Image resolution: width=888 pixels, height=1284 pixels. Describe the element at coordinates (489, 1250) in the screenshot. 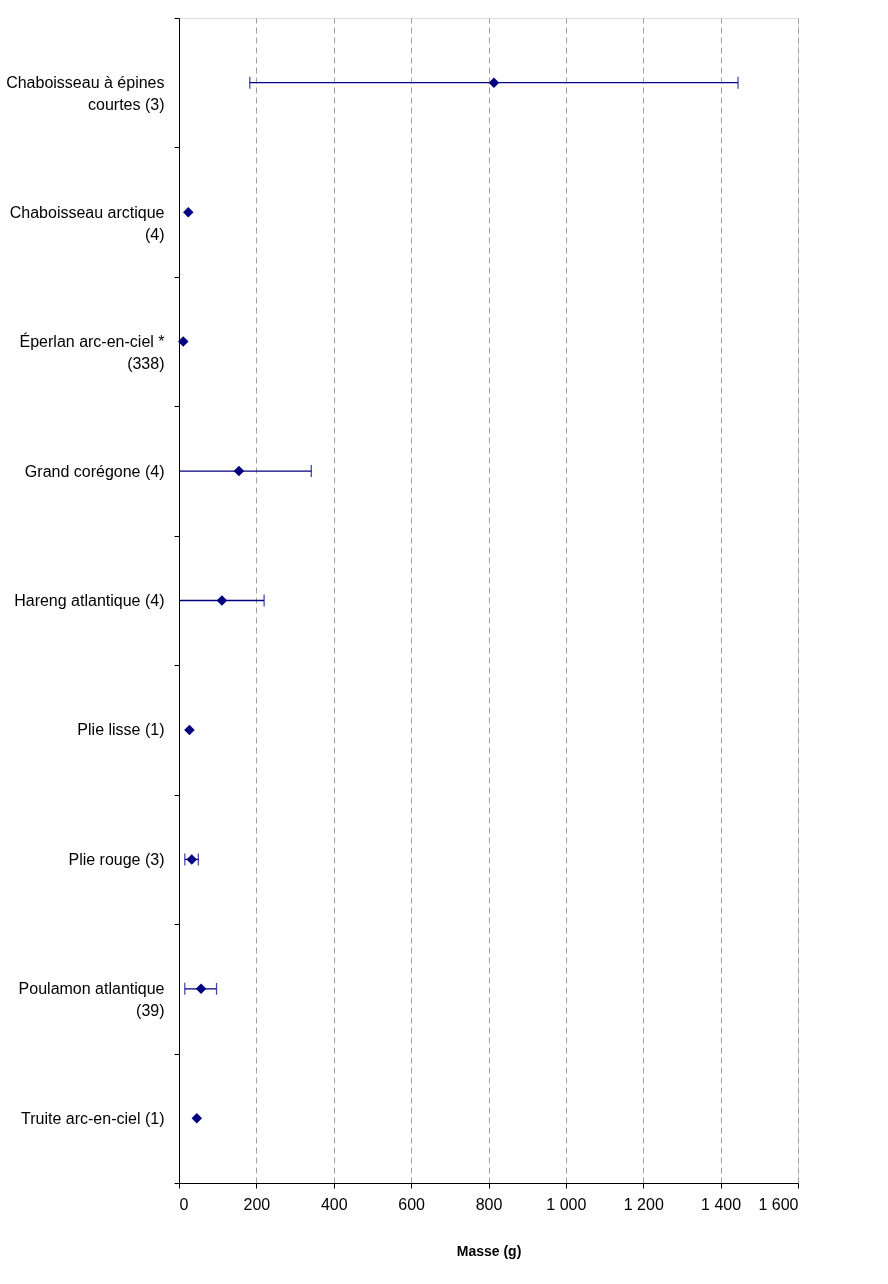

I see `x-axis-title: Masse (g)` at that location.